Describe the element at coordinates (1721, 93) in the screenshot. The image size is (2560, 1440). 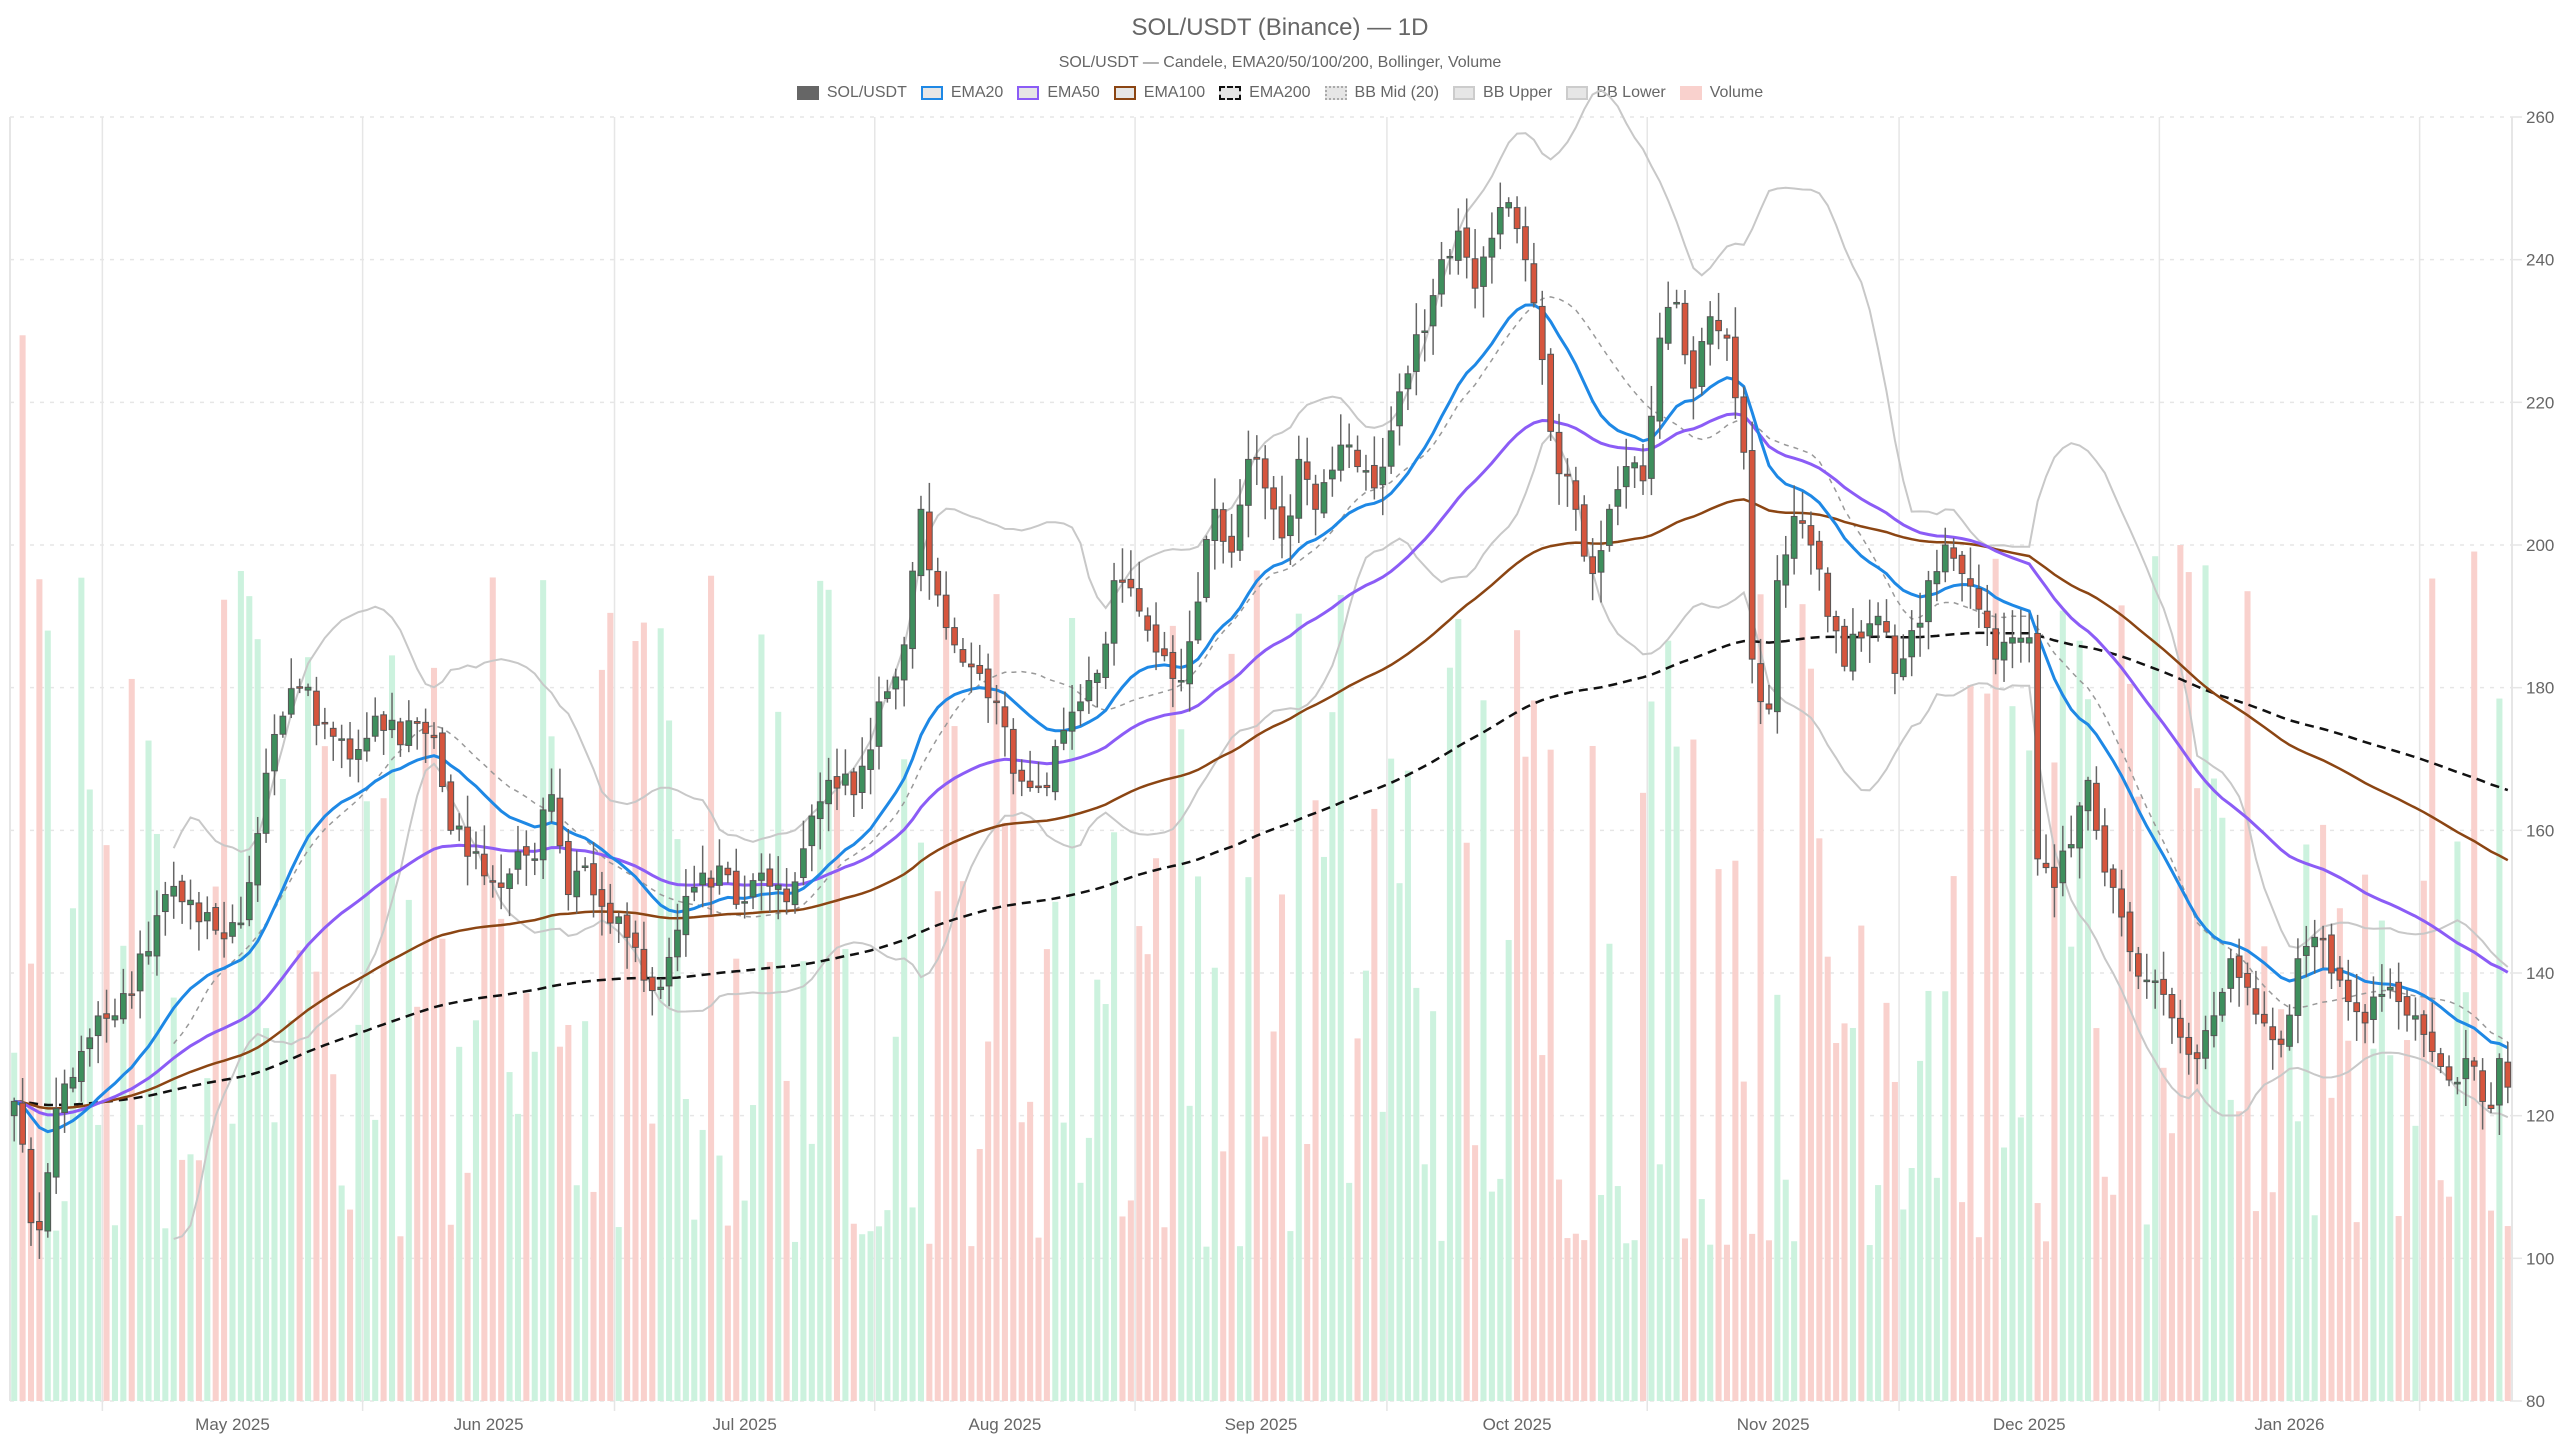
I see `legend-item-volume: Volume` at that location.